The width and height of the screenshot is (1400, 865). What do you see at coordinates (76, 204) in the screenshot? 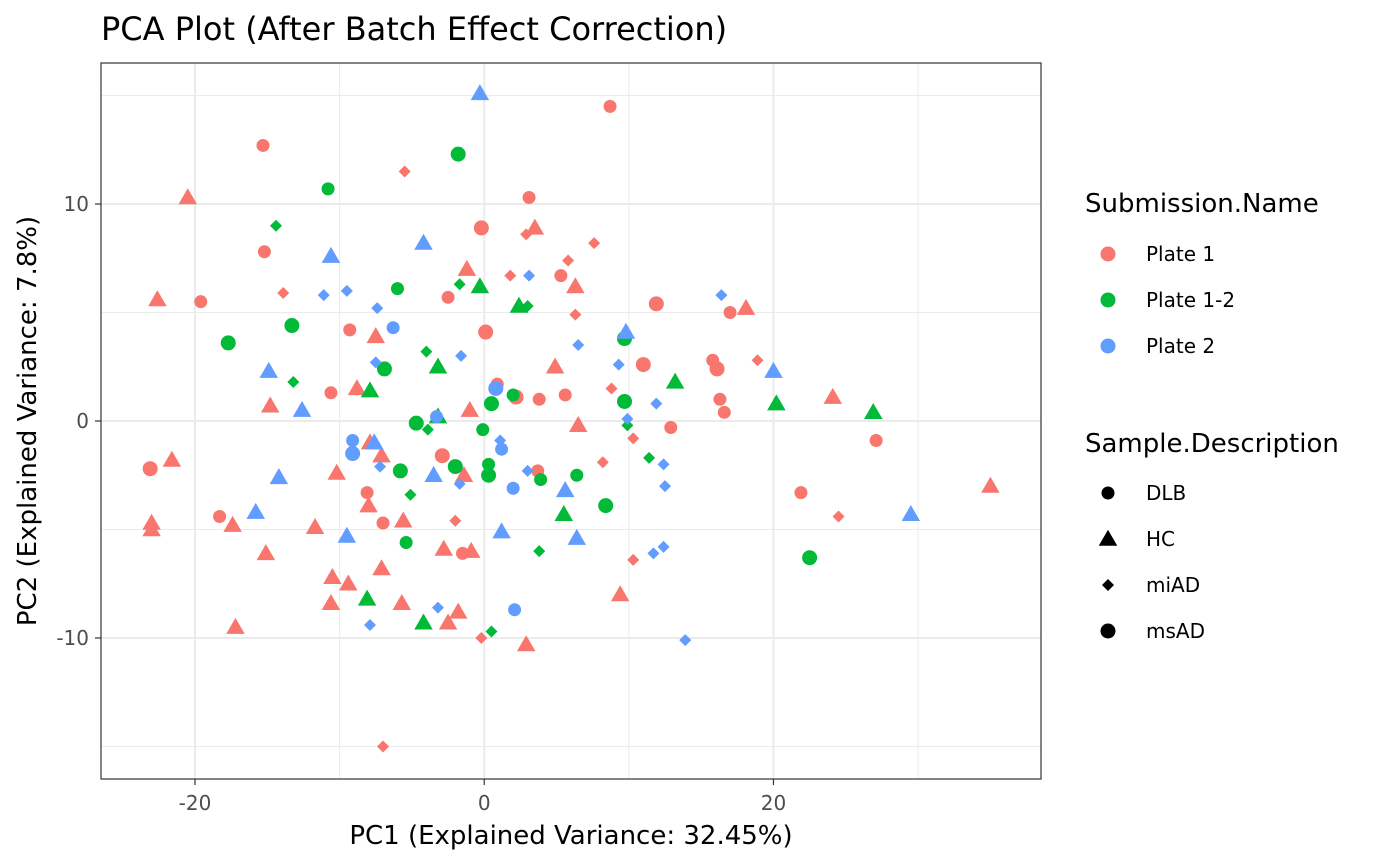
I see `y-tick-label: 10` at bounding box center [76, 204].